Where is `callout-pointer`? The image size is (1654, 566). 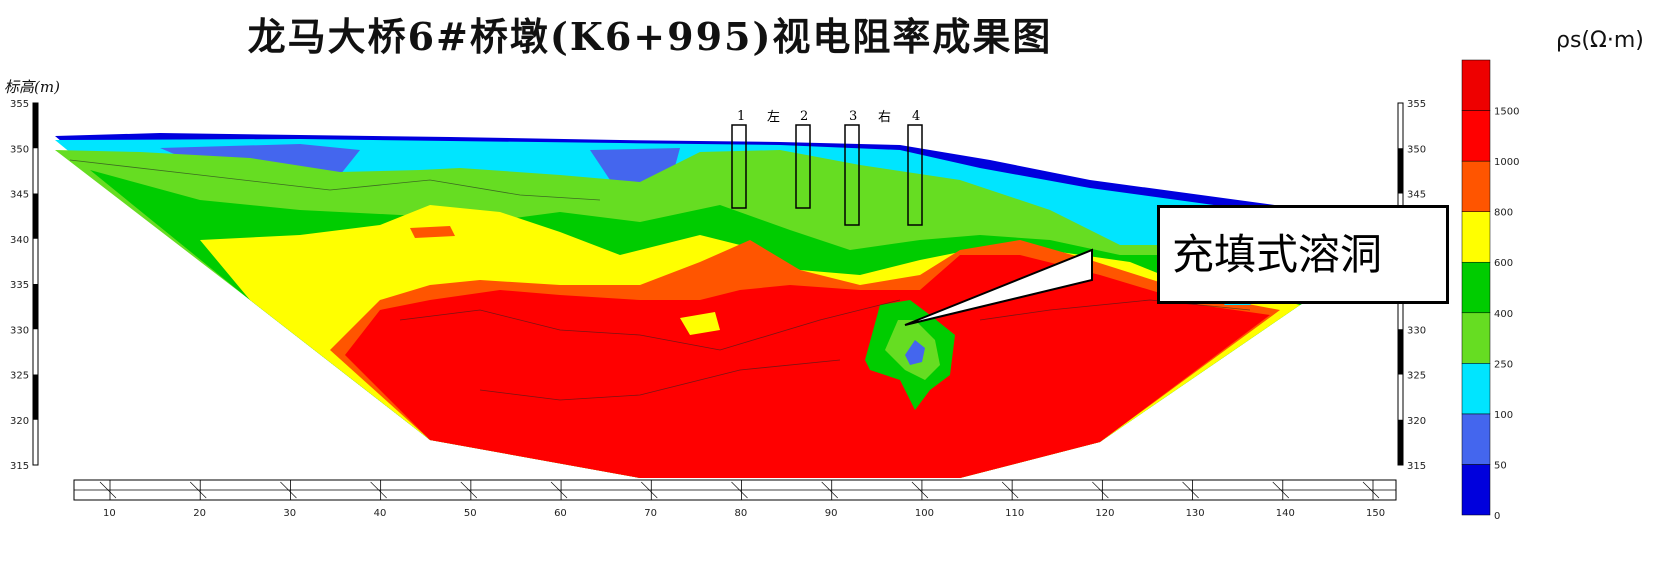
callout-pointer is located at coordinates (998, 287).